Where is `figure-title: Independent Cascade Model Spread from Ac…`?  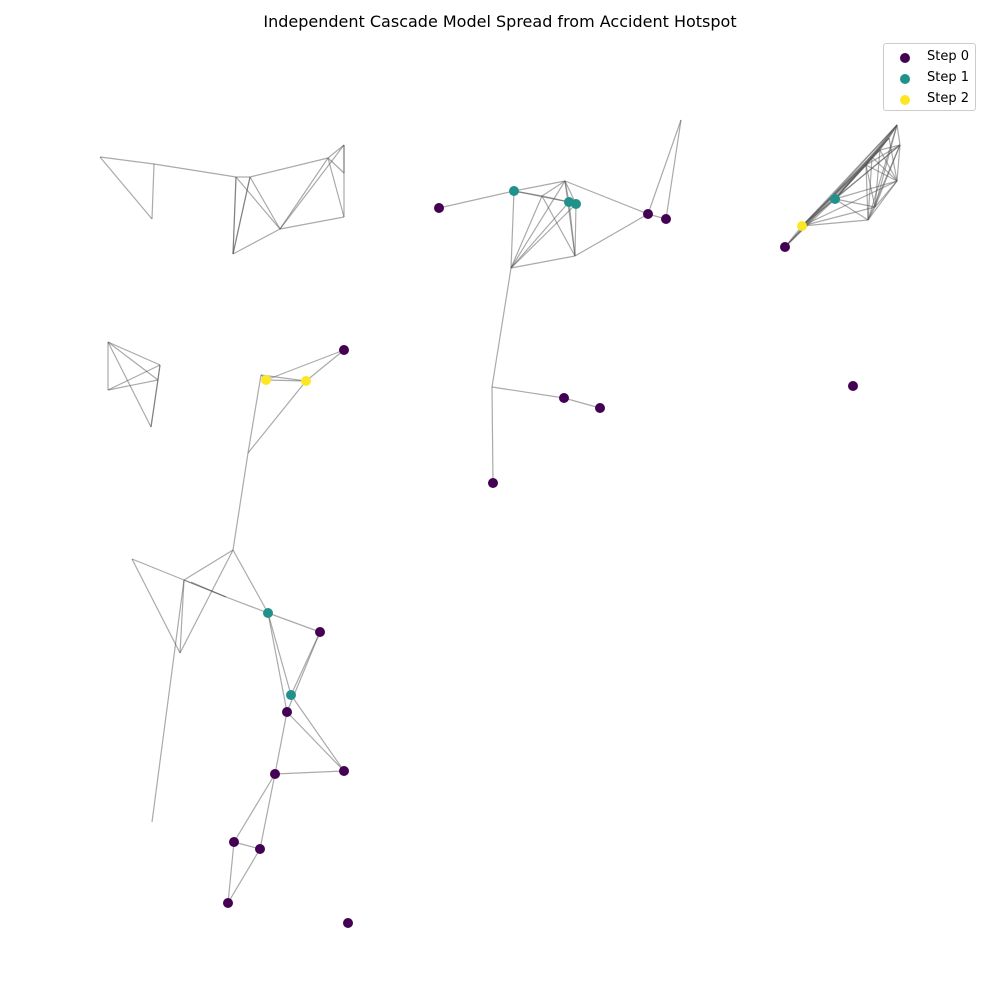
figure-title: Independent Cascade Model Spread from Ac… is located at coordinates (500, 21).